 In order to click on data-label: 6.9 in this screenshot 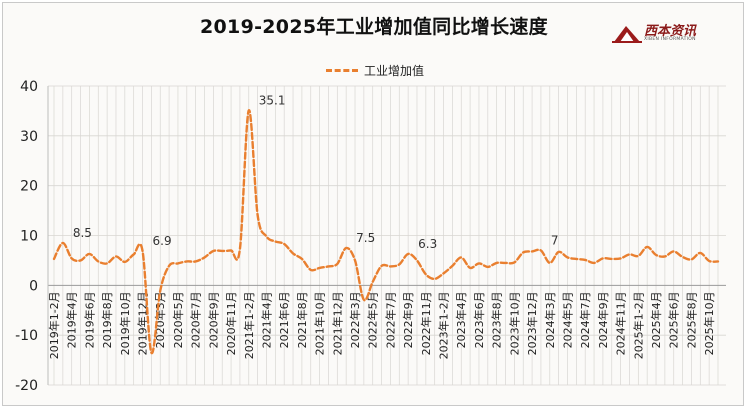, I will do `click(162, 241)`.